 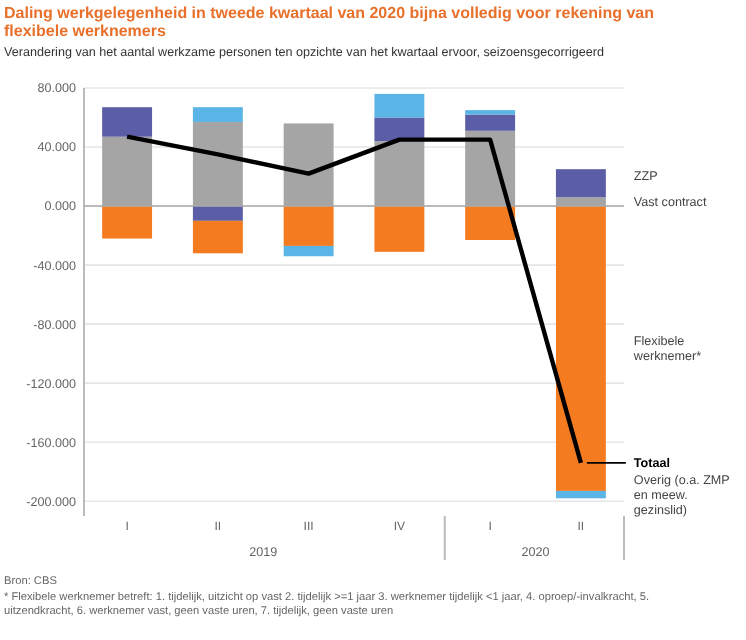 What do you see at coordinates (329, 22) in the screenshot?
I see `chart-title: Daling werkgelegenheid in tweede kwartaal van 2020 bijna volledig voor rekening van flexibele werknemers` at bounding box center [329, 22].